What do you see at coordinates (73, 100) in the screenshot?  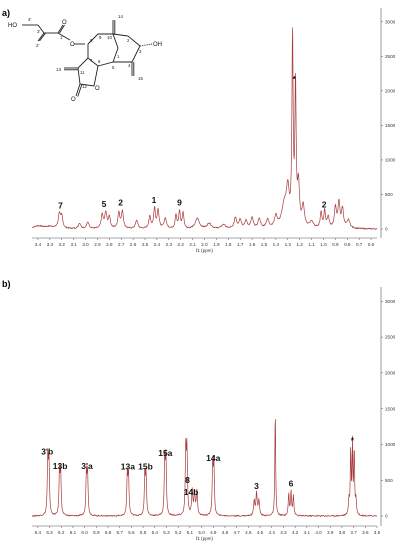 I see `lactone-carbonyl-oxygen: O` at bounding box center [73, 100].